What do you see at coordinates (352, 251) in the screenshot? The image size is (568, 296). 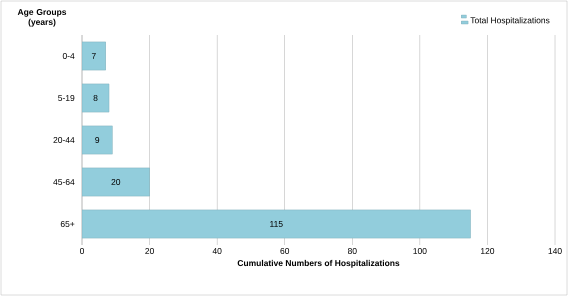 I see `x-tick-label: 80` at bounding box center [352, 251].